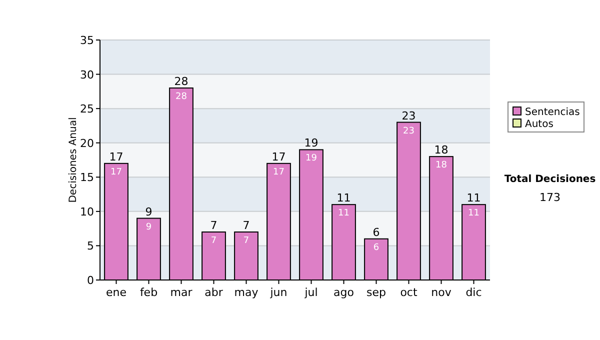 This screenshot has height=340, width=600. I want to click on x-tick-label: mar, so click(181, 292).